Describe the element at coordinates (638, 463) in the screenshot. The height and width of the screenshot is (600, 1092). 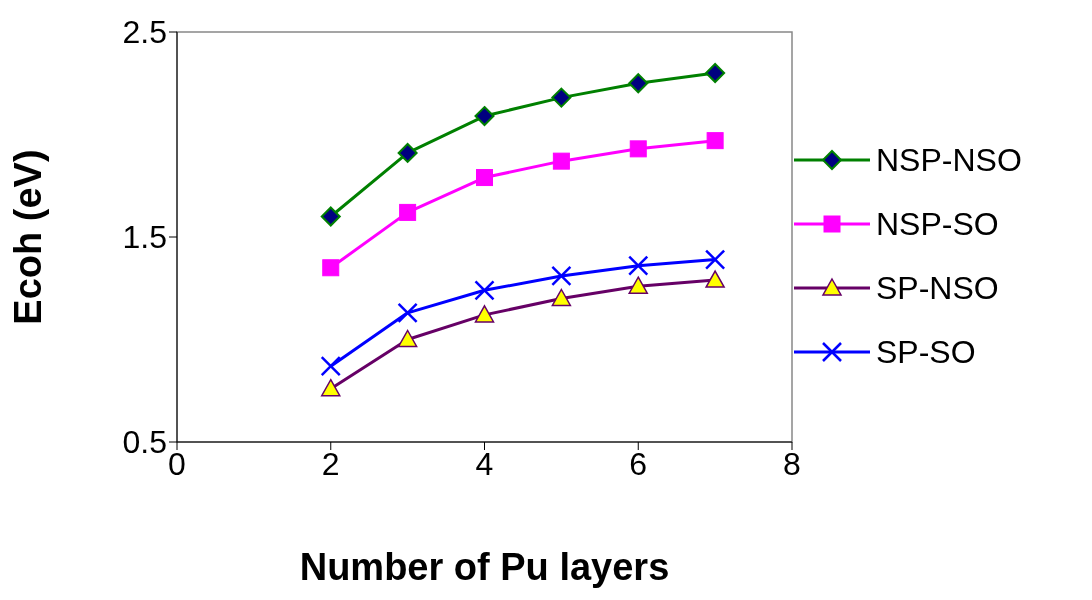
I see `x-tick-label: 6` at that location.